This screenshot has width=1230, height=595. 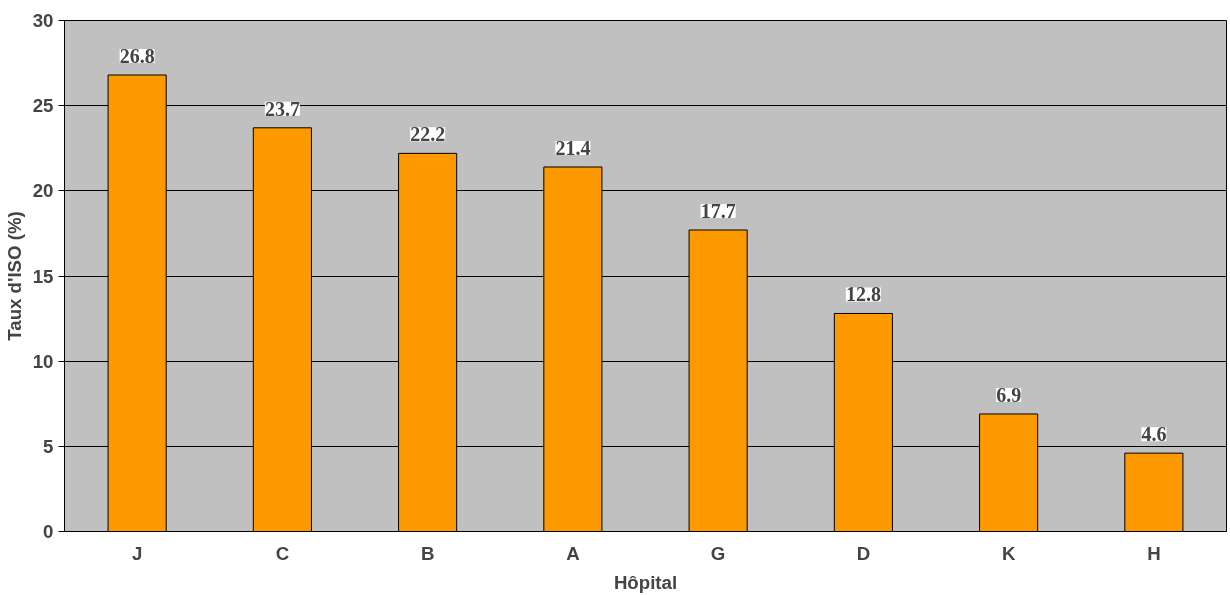 What do you see at coordinates (573, 553) in the screenshot?
I see `x-tick-label: A` at bounding box center [573, 553].